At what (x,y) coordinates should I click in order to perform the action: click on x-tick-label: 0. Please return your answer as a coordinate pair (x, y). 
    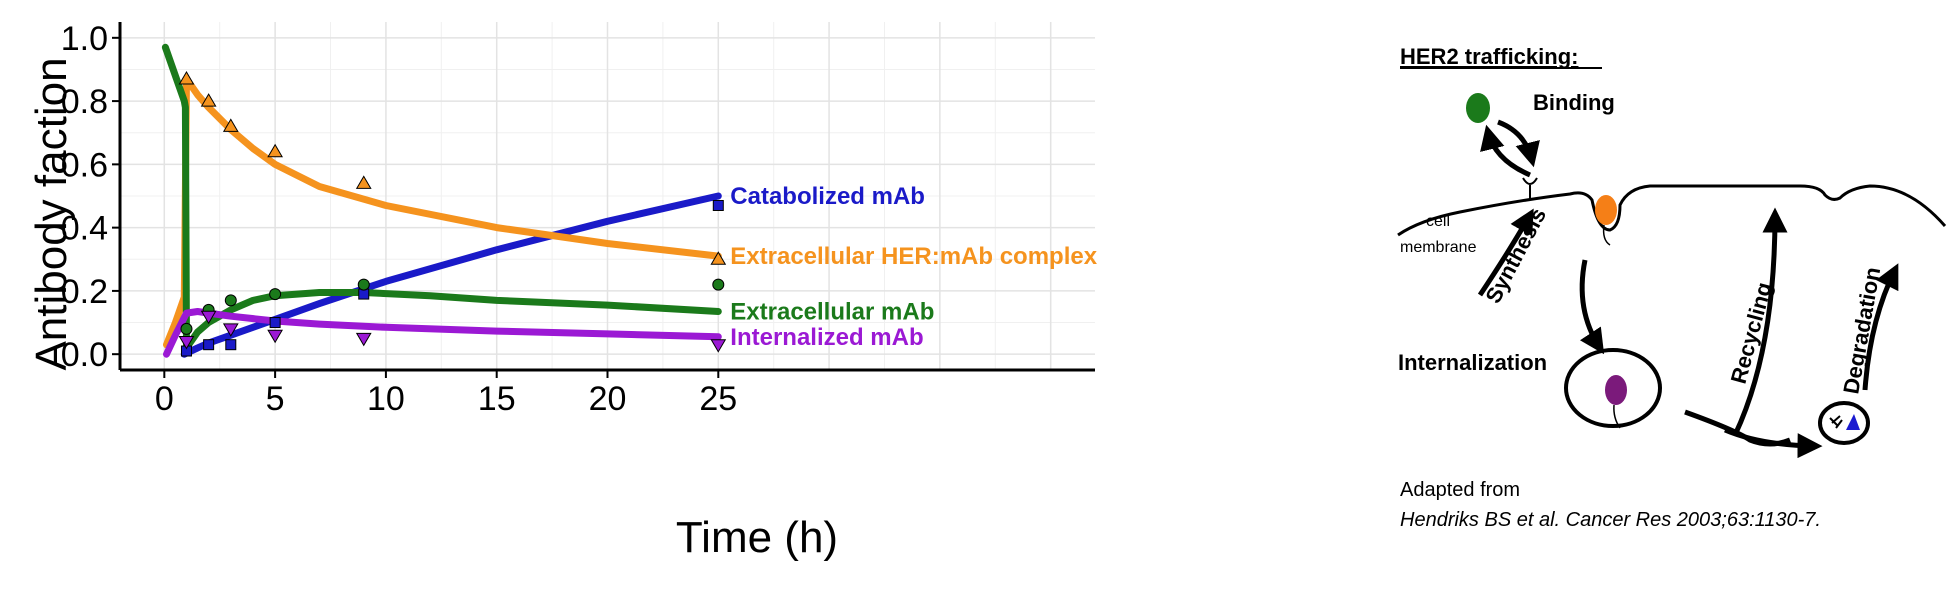
    Looking at the image, I should click on (164, 399).